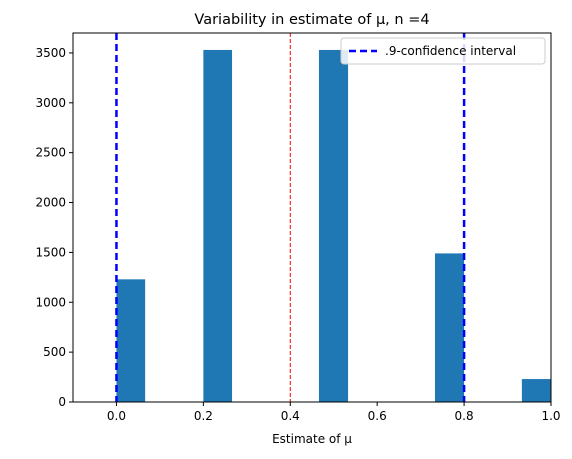  I want to click on y-tick-label: 2500, so click(50, 153).